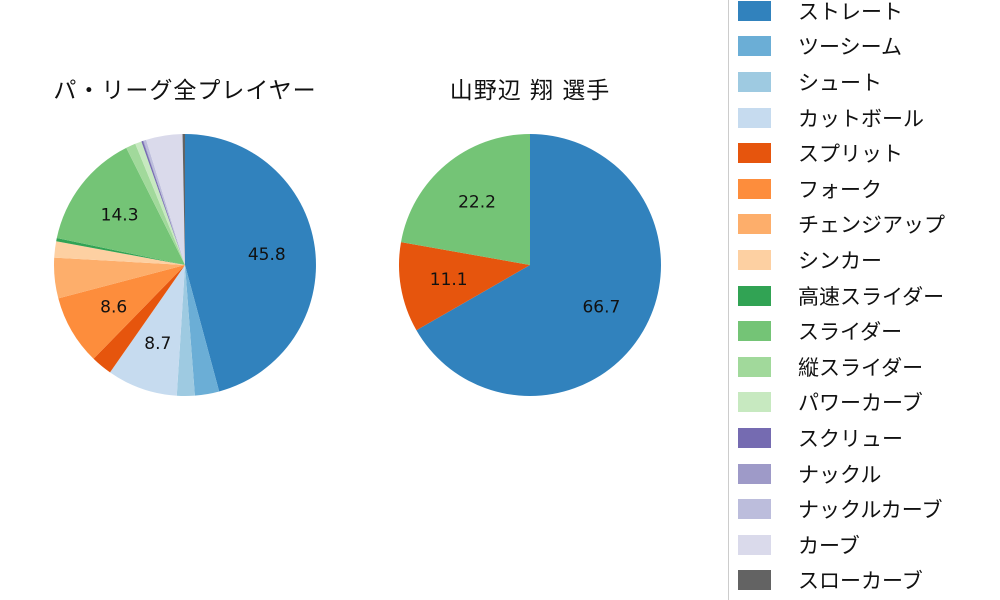 The width and height of the screenshot is (1000, 600). I want to click on legend-item: パワーカーブ, so click(864, 403).